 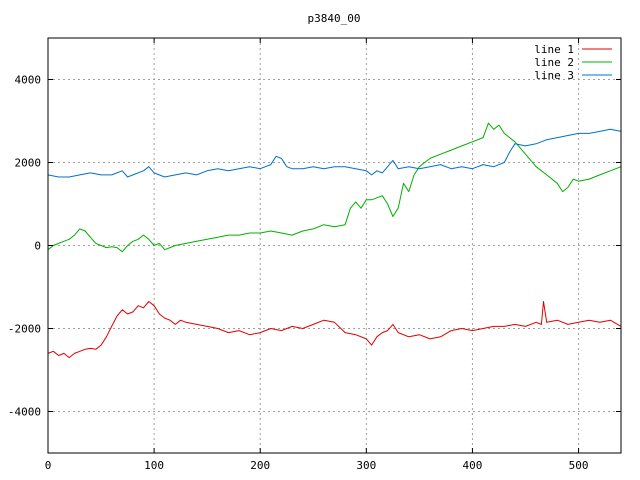 I want to click on y-tick-label: -4000, so click(x=24, y=412).